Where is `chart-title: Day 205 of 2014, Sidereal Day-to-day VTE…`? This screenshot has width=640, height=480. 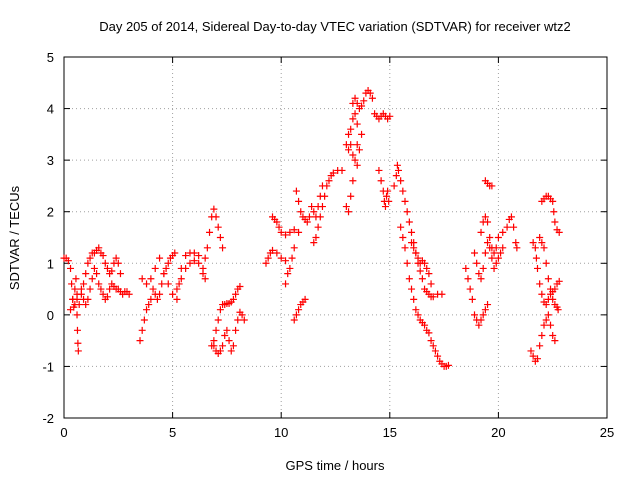 chart-title: Day 205 of 2014, Sidereal Day-to-day VTE… is located at coordinates (335, 26).